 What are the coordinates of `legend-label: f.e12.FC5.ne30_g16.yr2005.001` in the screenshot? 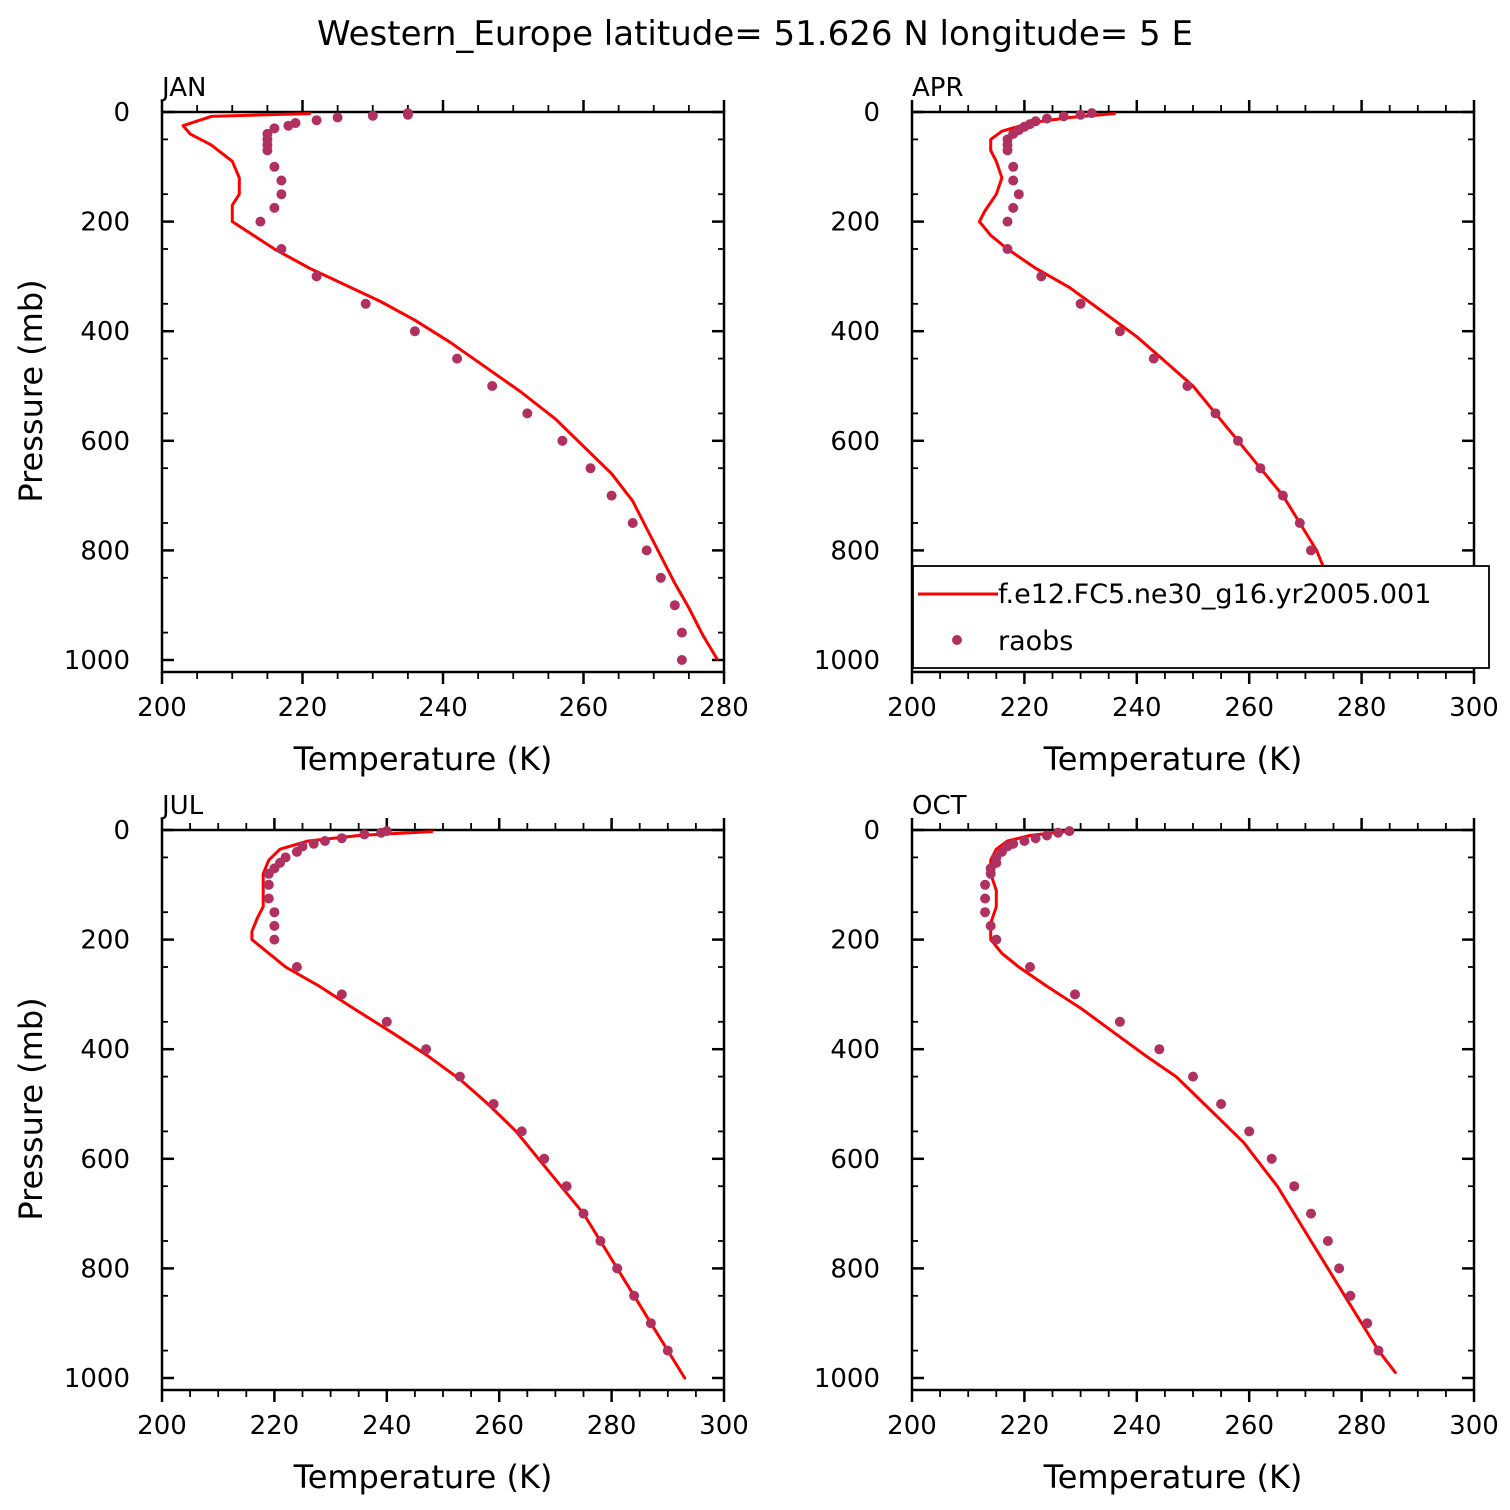 It's located at (1214, 594).